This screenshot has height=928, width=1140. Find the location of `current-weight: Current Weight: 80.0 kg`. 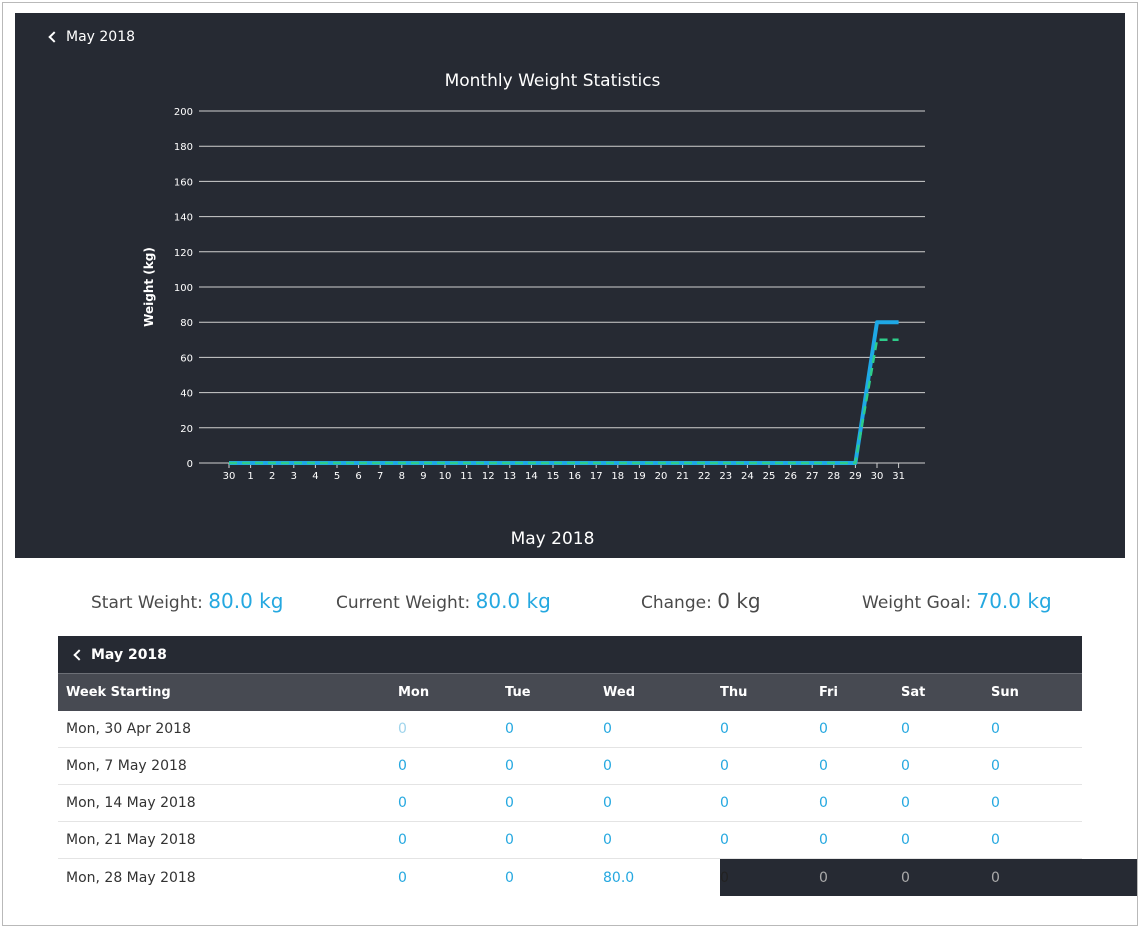

current-weight: Current Weight: 80.0 kg is located at coordinates (443, 601).